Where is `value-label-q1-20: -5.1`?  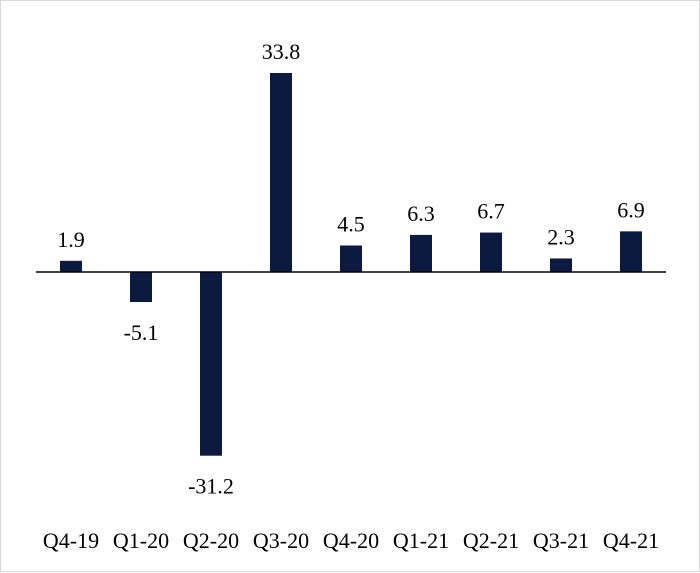 value-label-q1-20: -5.1 is located at coordinates (141, 332).